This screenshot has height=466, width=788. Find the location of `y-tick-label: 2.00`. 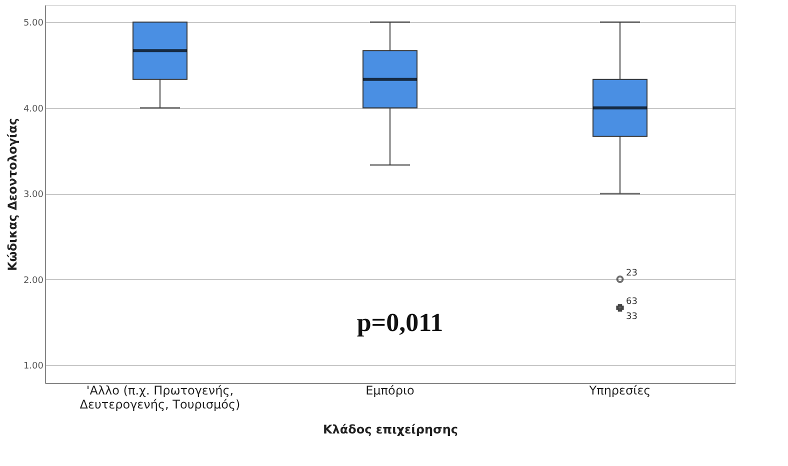

y-tick-label: 2.00 is located at coordinates (33, 281).